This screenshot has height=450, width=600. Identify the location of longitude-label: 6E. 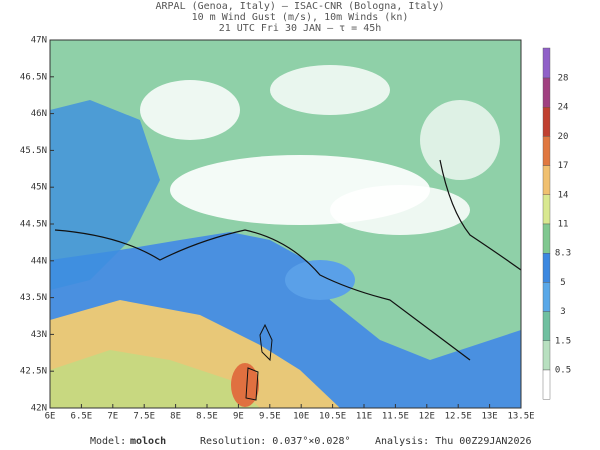
(50, 417).